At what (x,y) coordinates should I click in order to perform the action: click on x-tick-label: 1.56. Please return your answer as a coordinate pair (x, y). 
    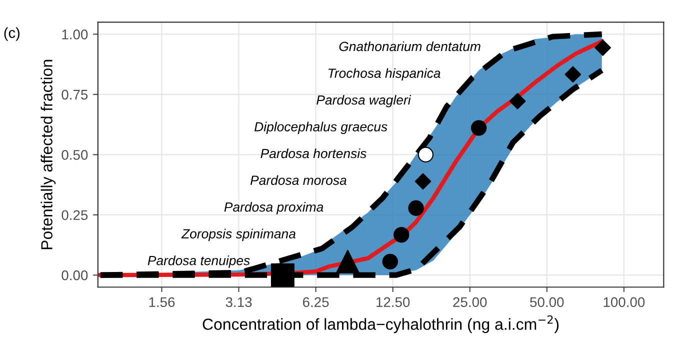
    Looking at the image, I should click on (162, 302).